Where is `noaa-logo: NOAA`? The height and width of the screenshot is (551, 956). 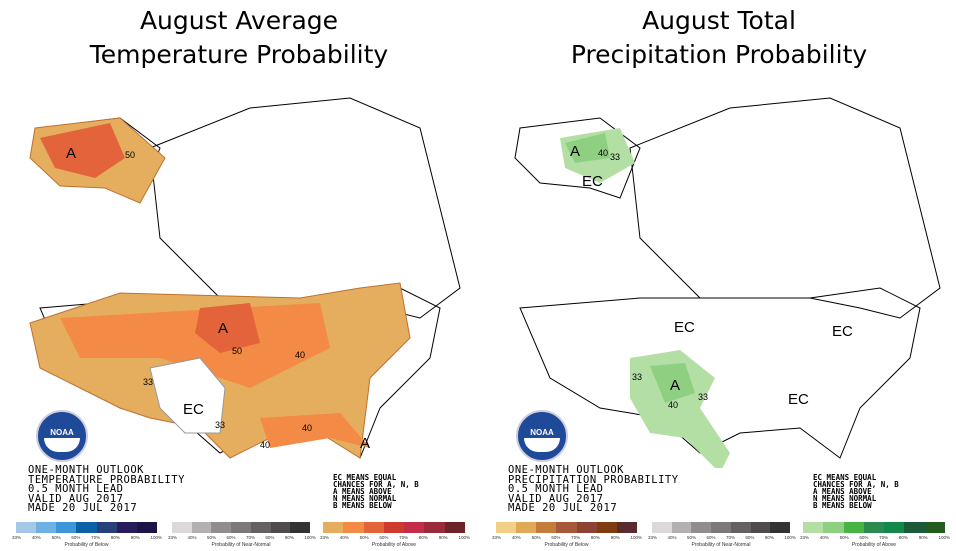 noaa-logo: NOAA is located at coordinates (542, 436).